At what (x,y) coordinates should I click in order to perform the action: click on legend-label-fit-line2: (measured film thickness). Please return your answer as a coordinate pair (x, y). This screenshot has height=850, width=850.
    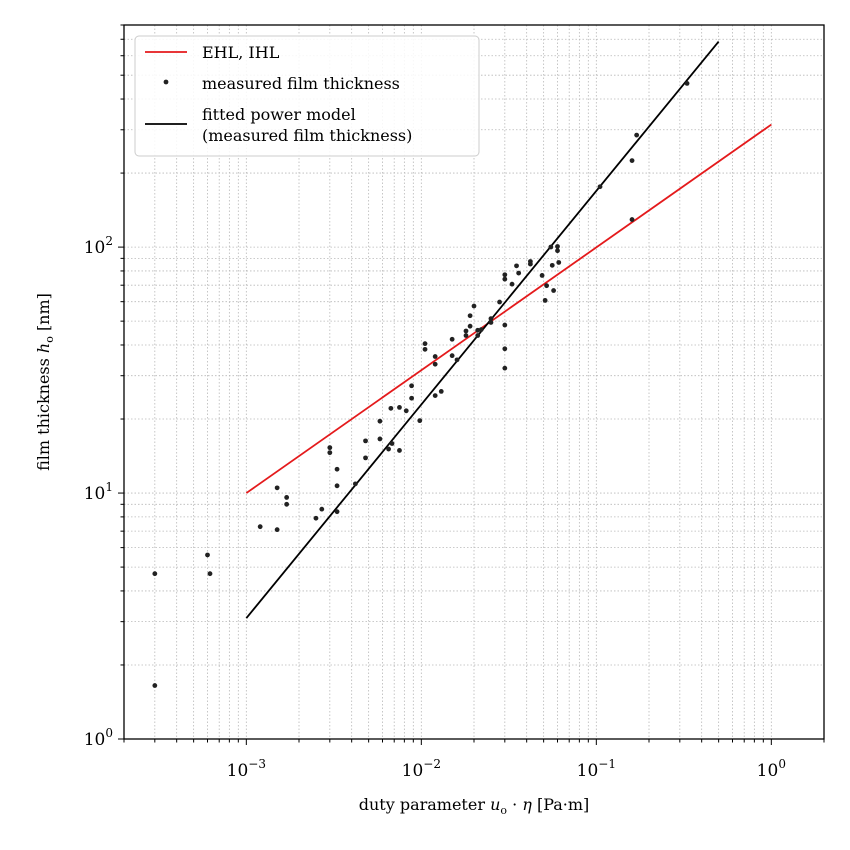
    Looking at the image, I should click on (307, 135).